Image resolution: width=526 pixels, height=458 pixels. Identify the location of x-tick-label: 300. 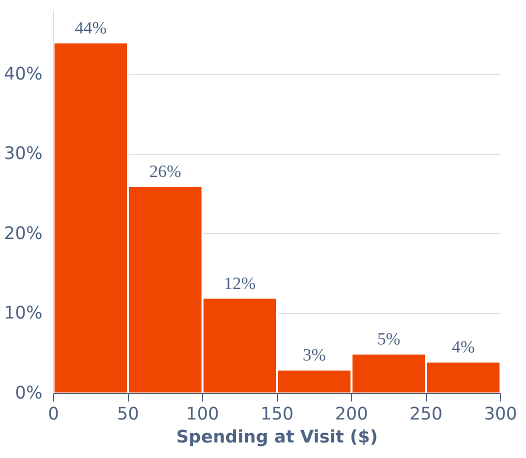
(501, 414).